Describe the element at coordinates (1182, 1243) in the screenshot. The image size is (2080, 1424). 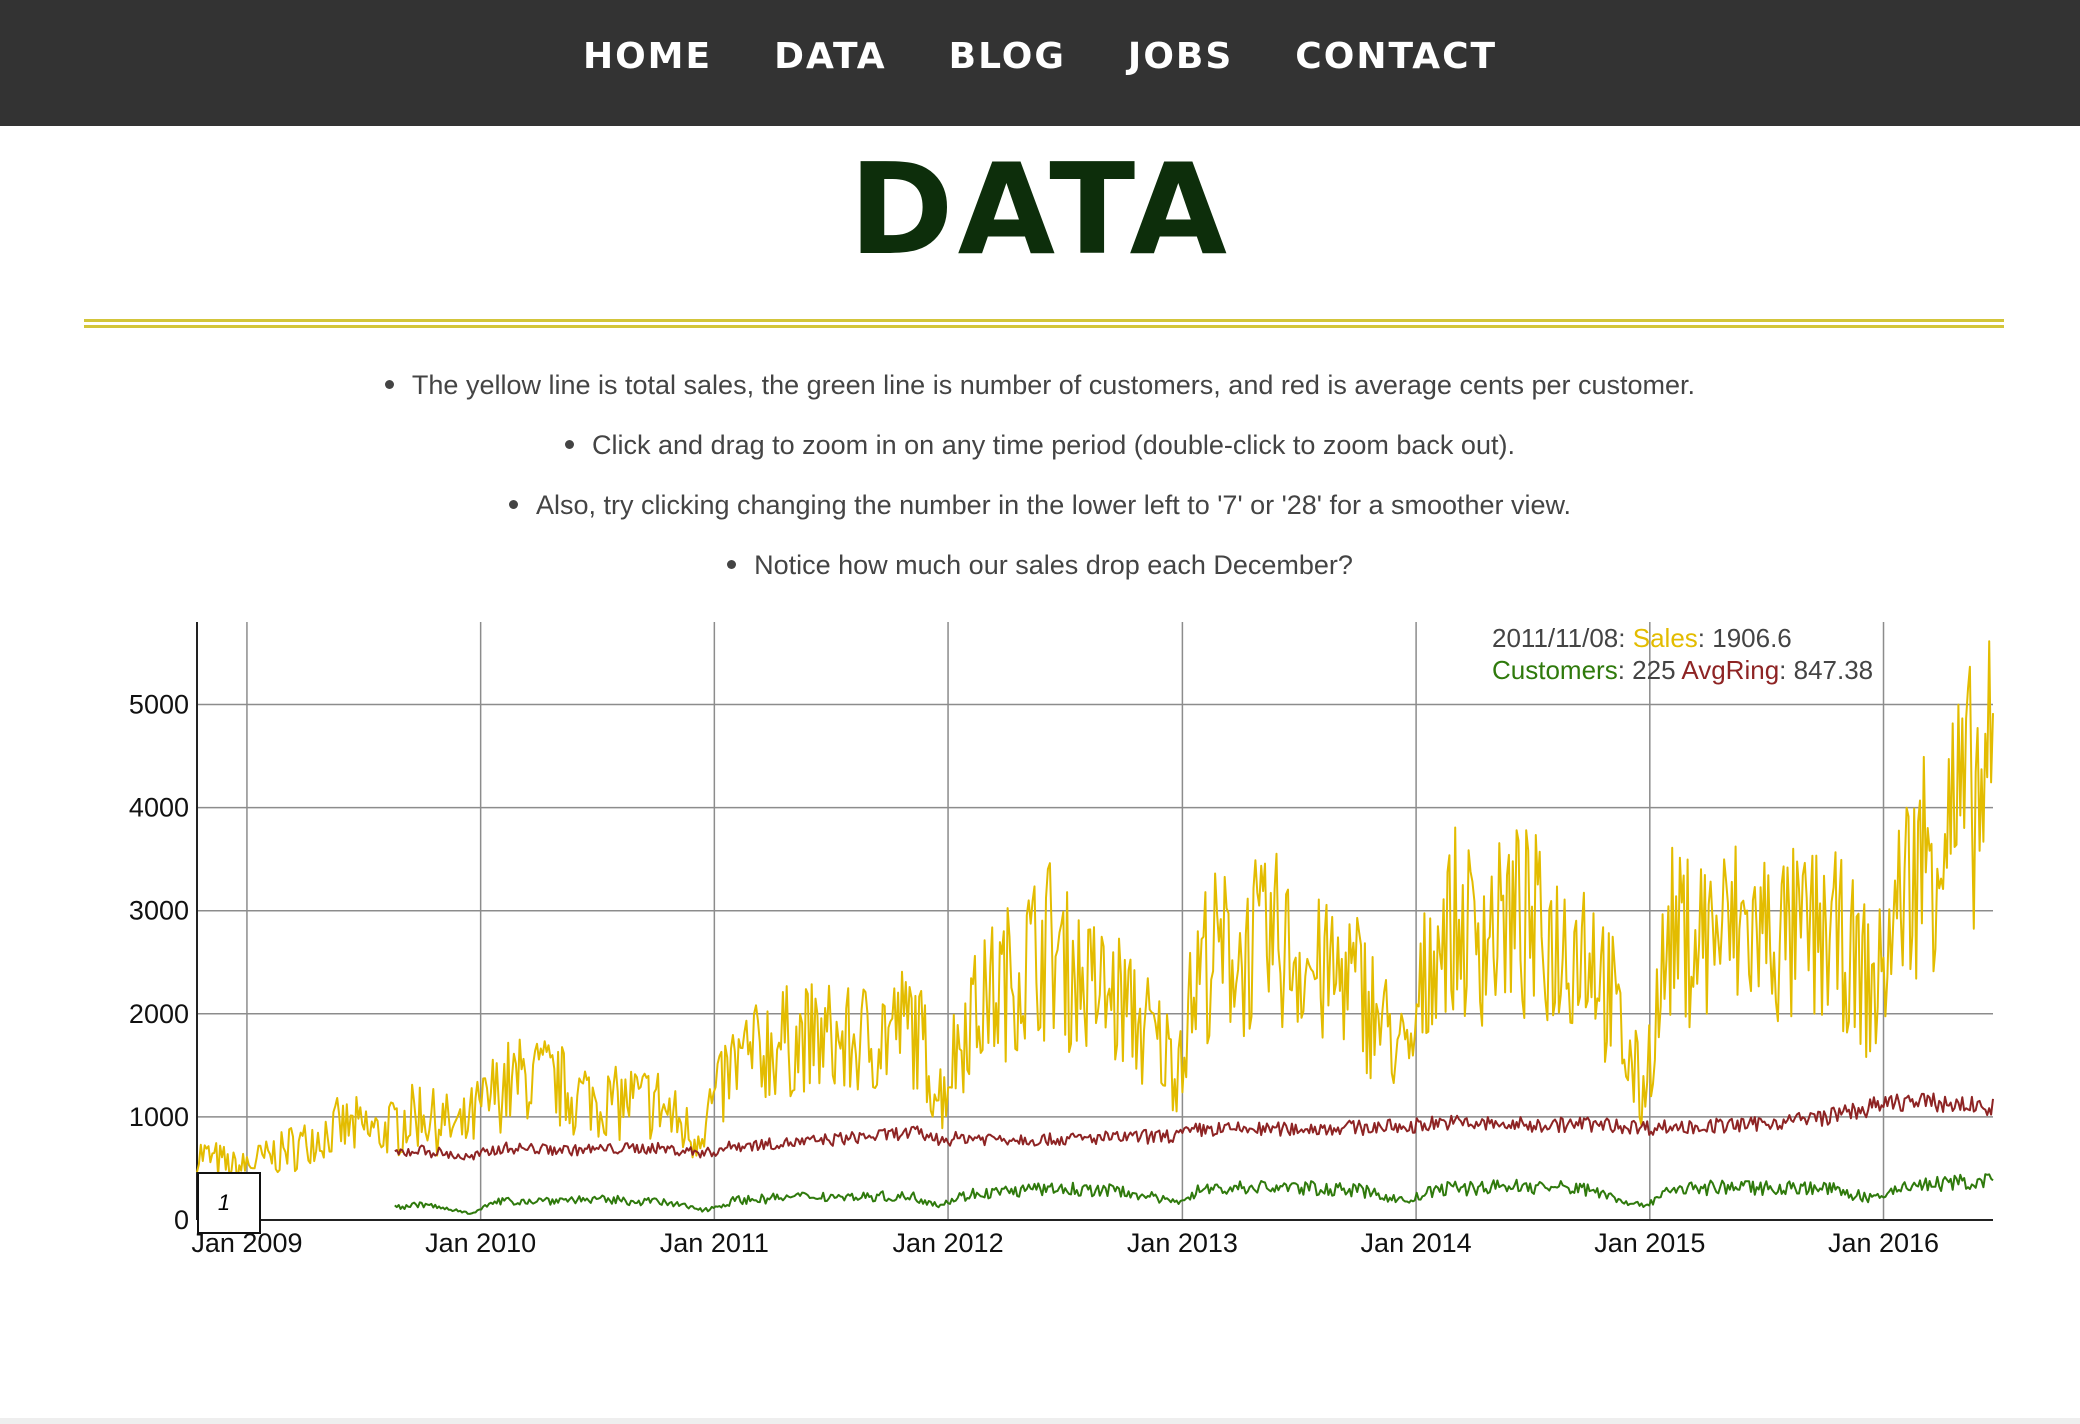
I see `x-tick-label: Jan 2013` at that location.